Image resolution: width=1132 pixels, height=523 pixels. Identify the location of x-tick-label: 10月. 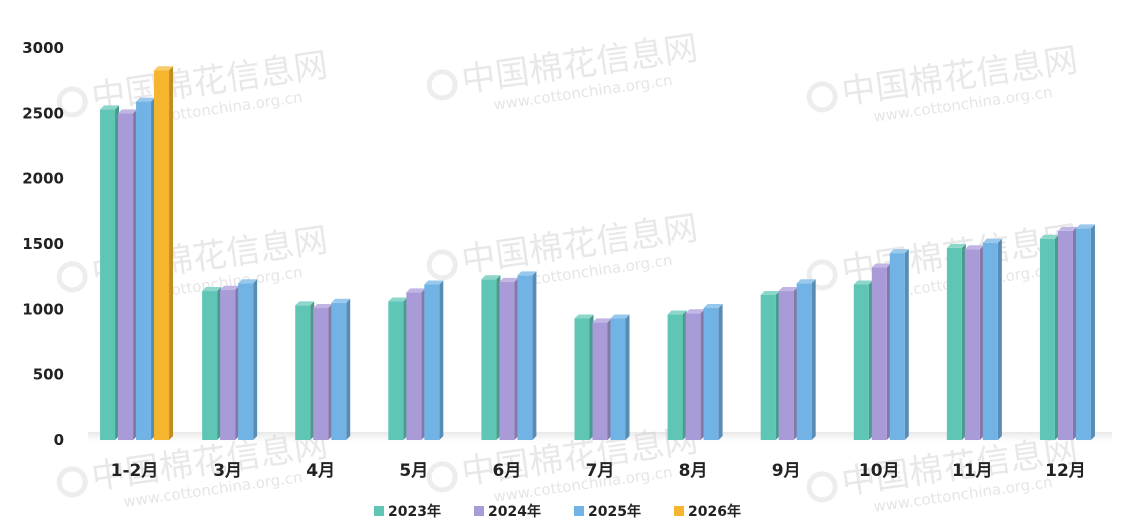
(879, 471).